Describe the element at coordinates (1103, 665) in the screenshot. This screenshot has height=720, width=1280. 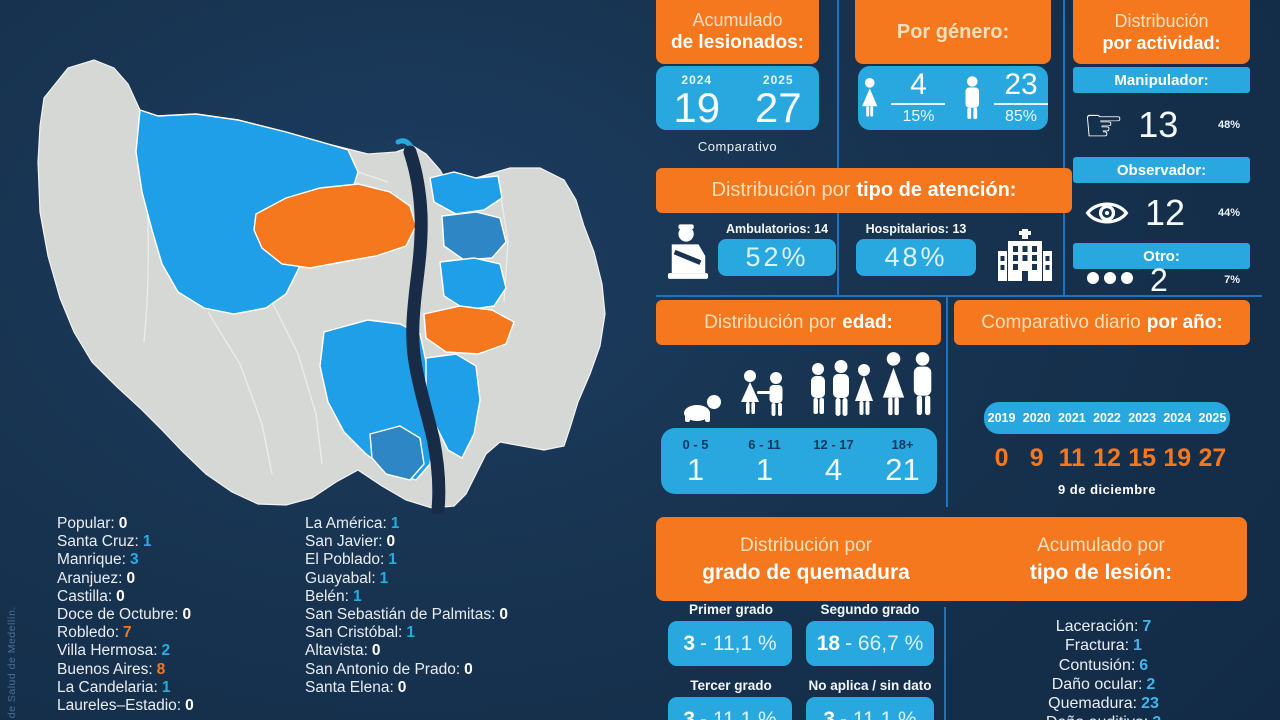
I see `lesion-item: Contusión: 6` at that location.